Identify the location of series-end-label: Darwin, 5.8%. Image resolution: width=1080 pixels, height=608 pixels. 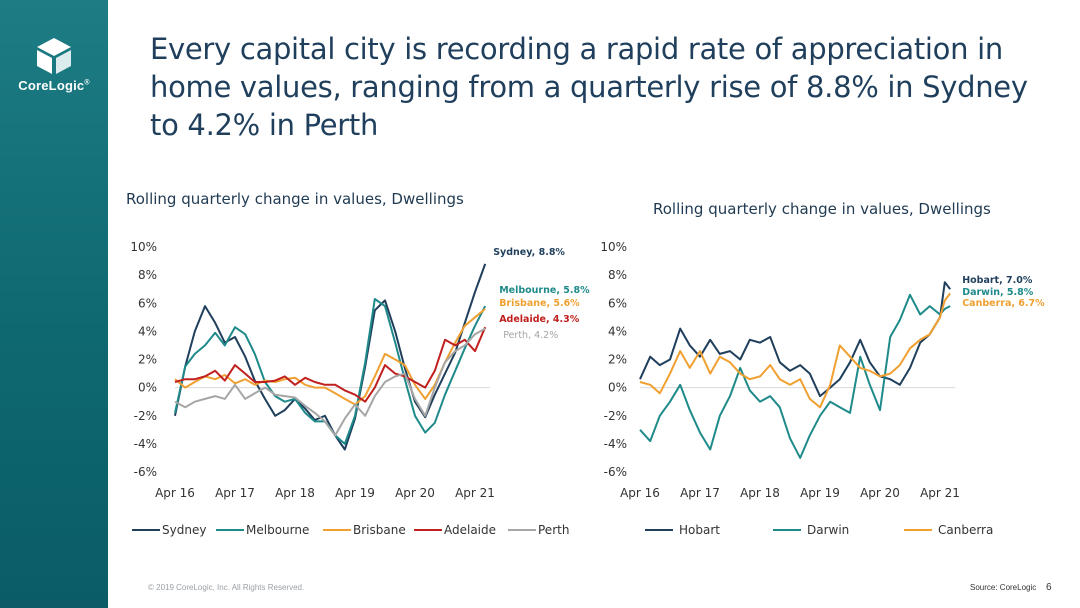
(998, 292).